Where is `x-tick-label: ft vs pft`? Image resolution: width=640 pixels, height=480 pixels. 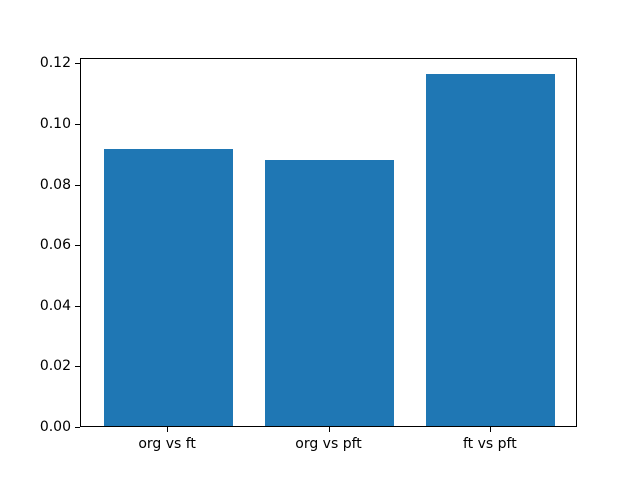
x-tick-label: ft vs pft is located at coordinates (490, 444).